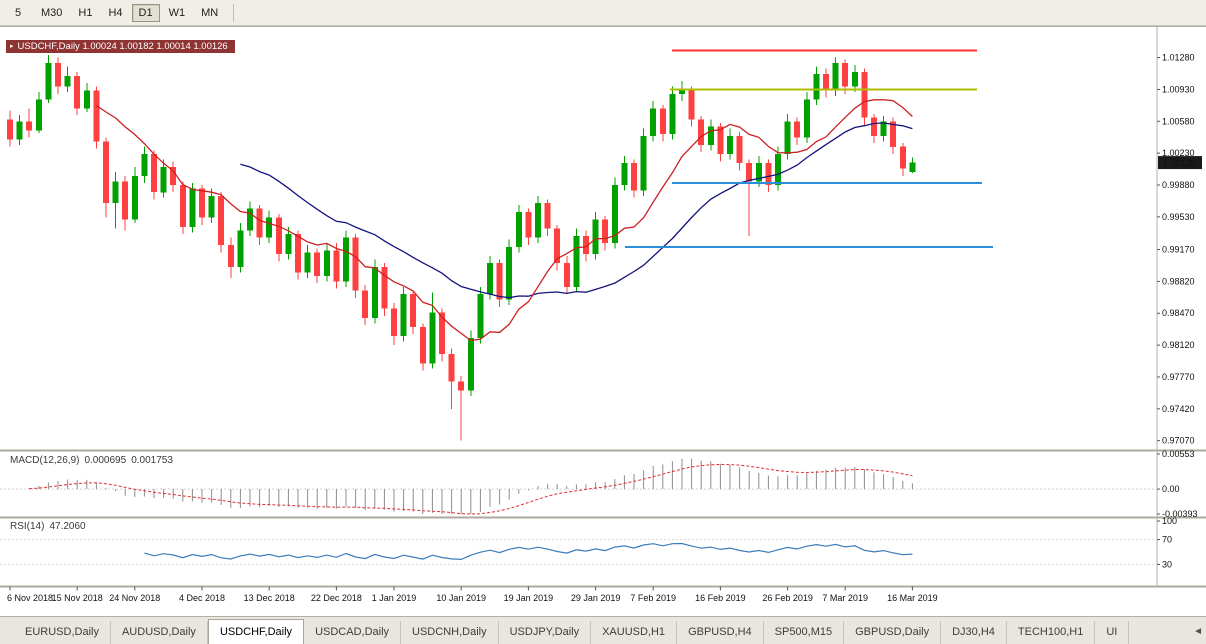 The width and height of the screenshot is (1206, 644). What do you see at coordinates (720, 632) in the screenshot?
I see `tab-gbpusd-h4: GBPUSD,H4` at bounding box center [720, 632].